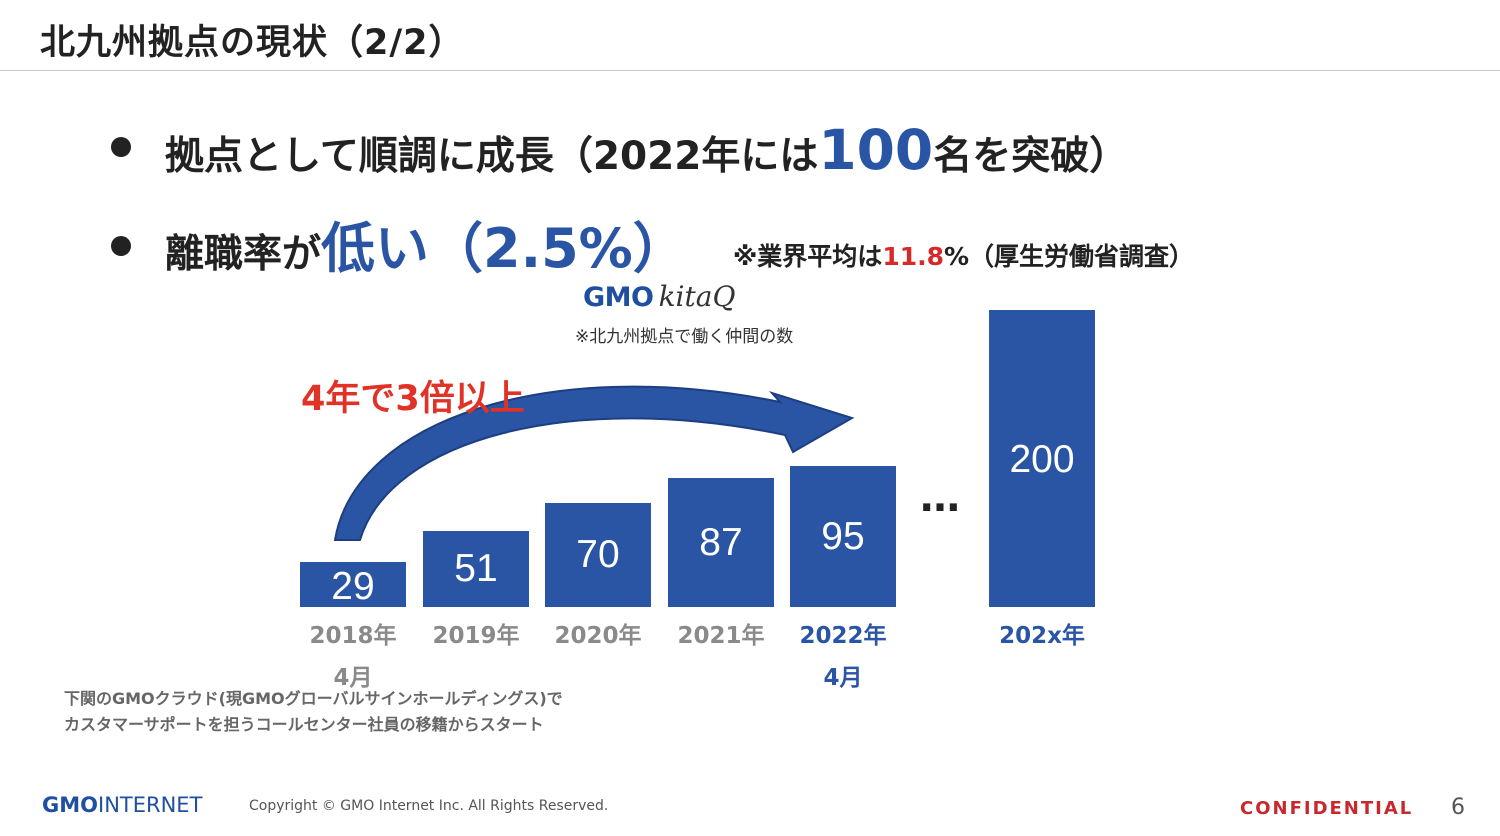 This screenshot has width=1500, height=836. I want to click on industry-average-note: ※業界平均は11.8%（厚生労働省調査）, so click(963, 255).